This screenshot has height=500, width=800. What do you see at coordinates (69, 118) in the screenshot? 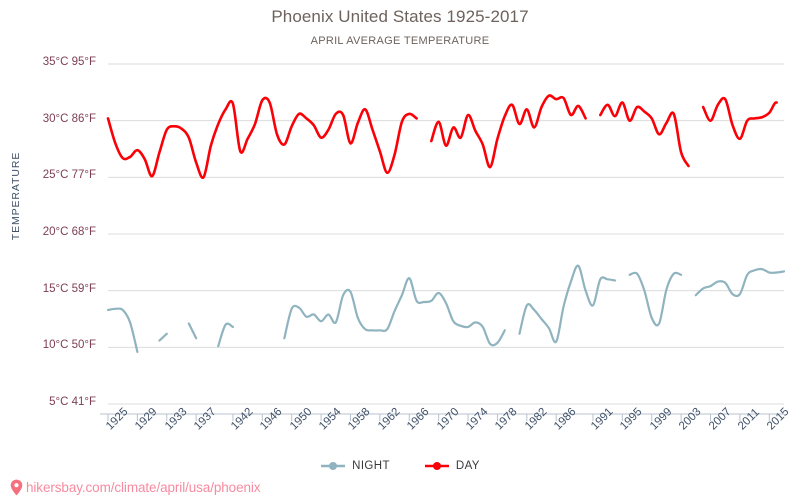
I see `y-tick-label: 30°C 86°F` at bounding box center [69, 118].